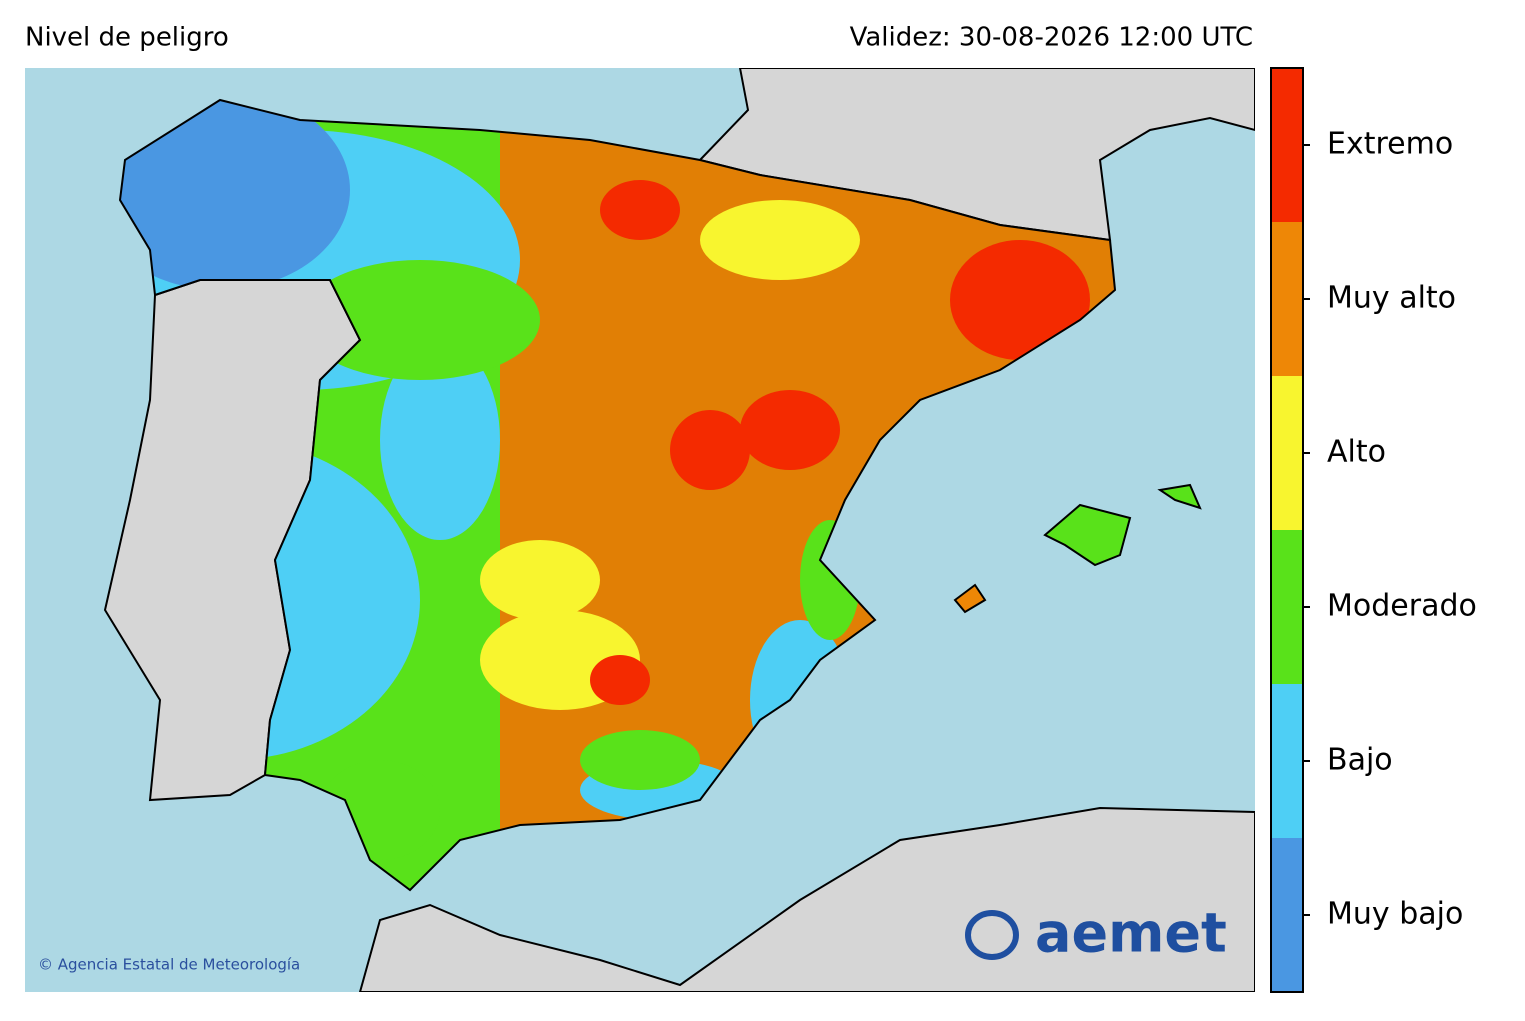  What do you see at coordinates (1395, 914) in the screenshot?
I see `colorbar-label: Muy bajo` at bounding box center [1395, 914].